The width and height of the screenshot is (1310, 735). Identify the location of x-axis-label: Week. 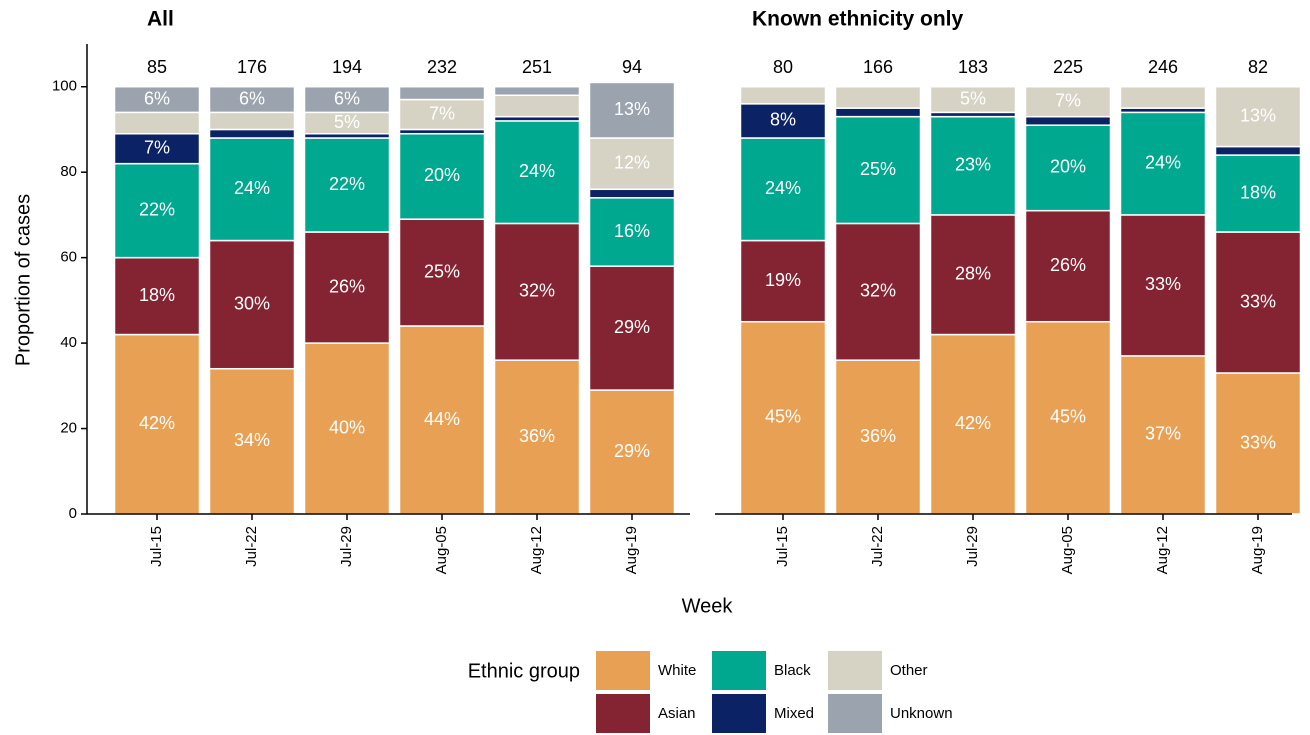
(708, 606).